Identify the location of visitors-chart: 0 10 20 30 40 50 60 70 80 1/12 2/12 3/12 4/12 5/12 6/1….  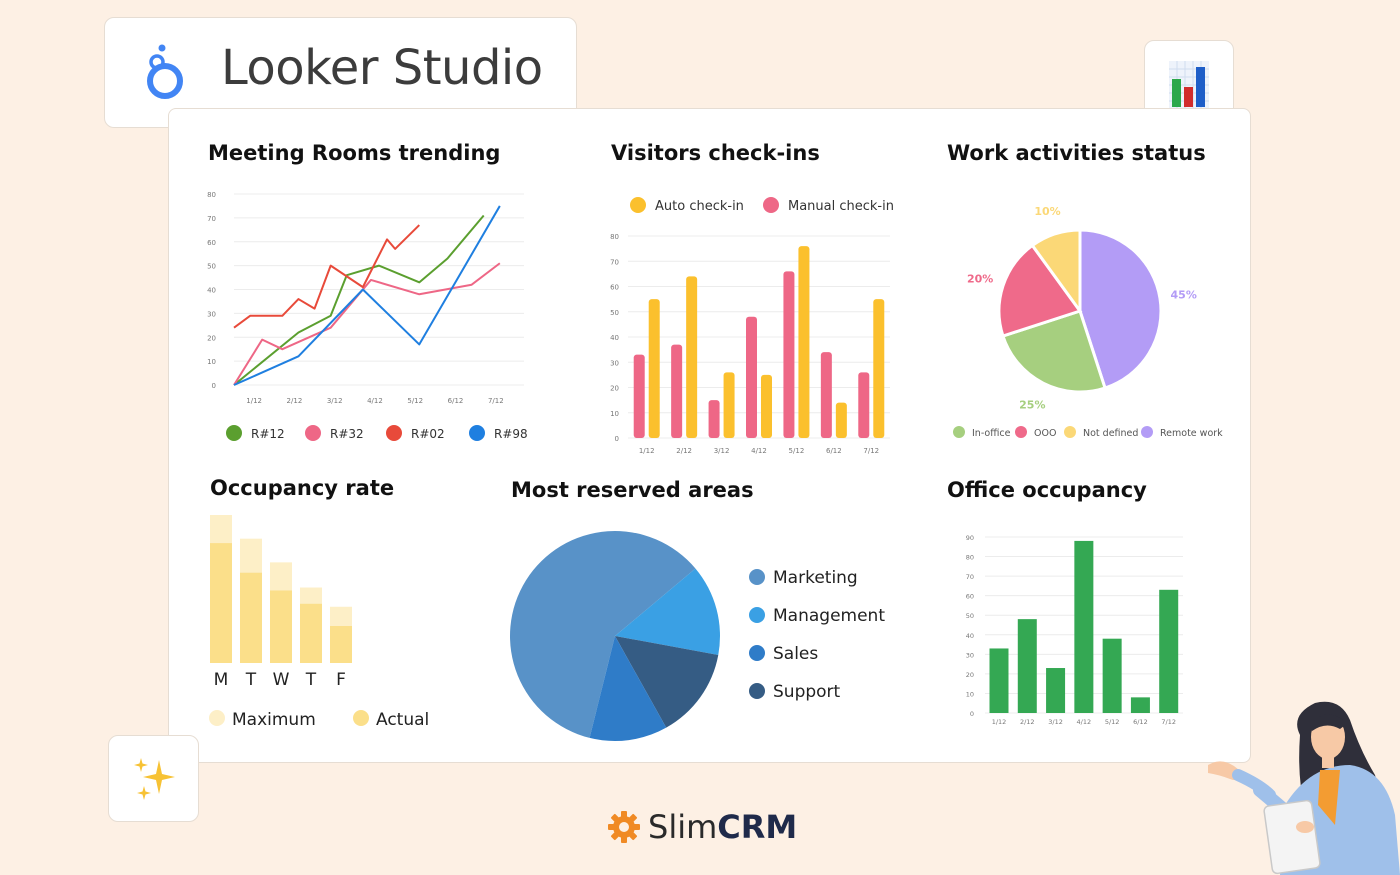
(752, 326).